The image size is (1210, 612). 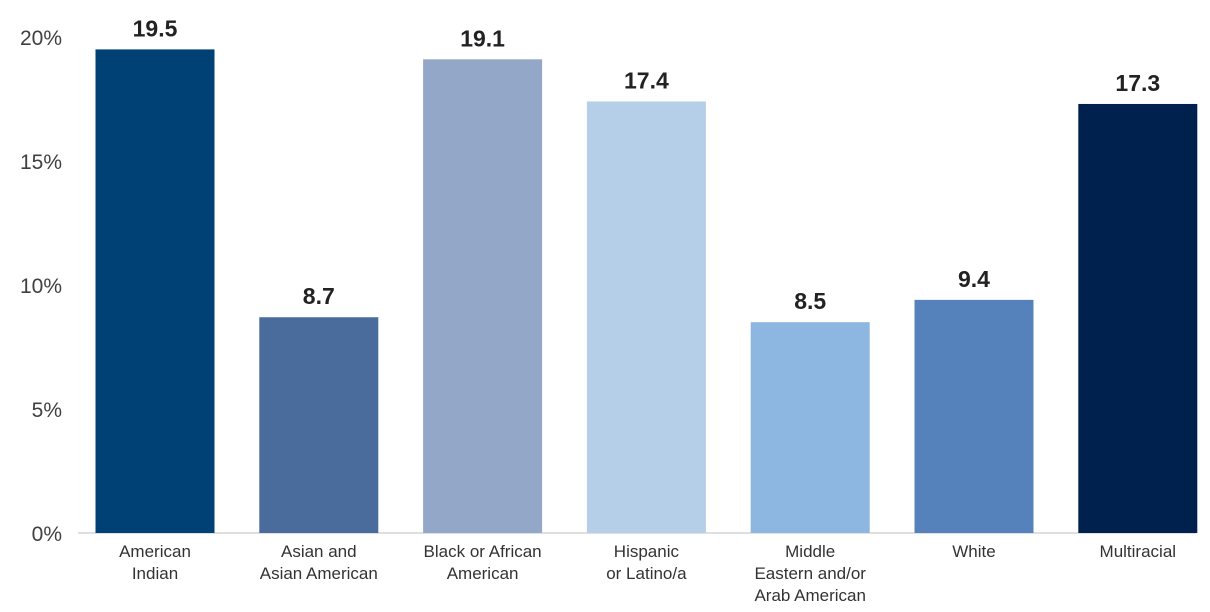 I want to click on bar-value-label: 8.5, so click(x=810, y=301).